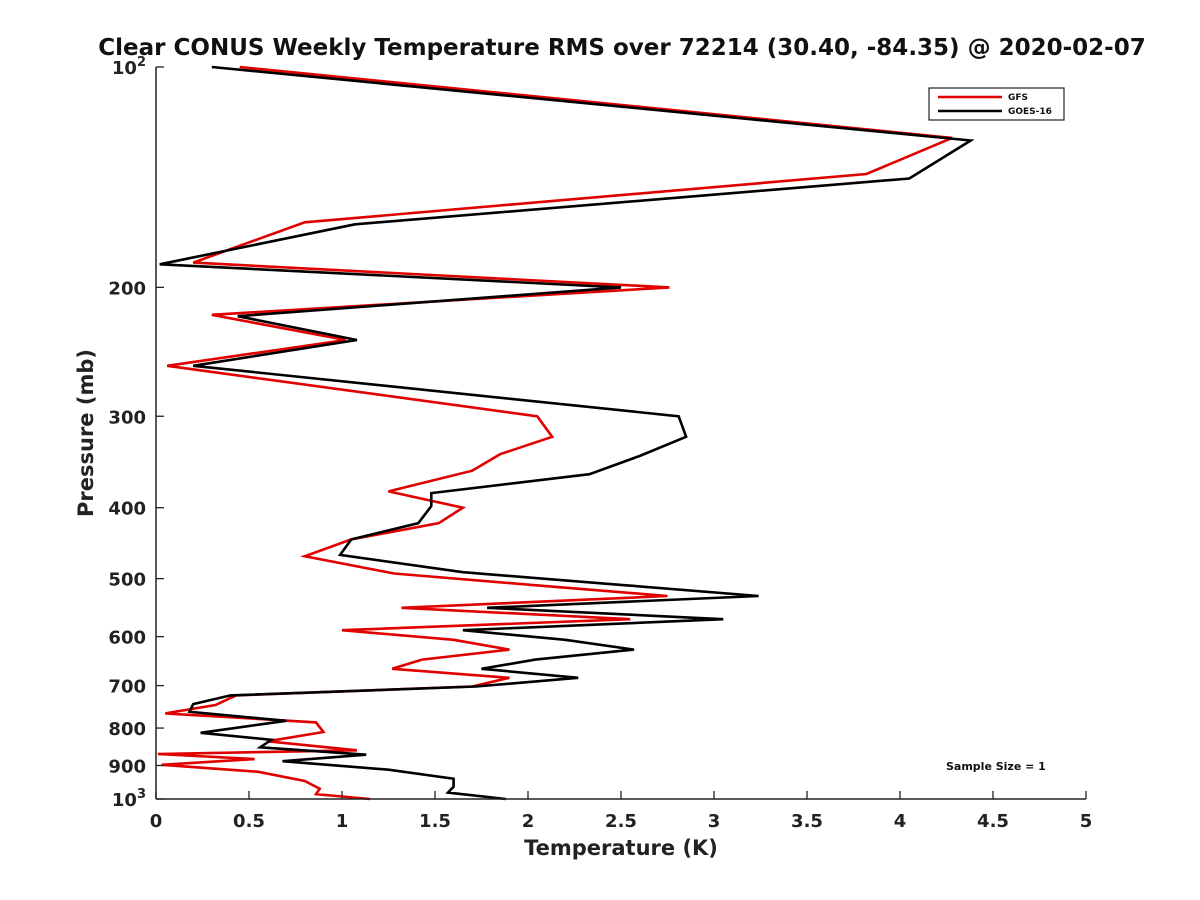  Describe the element at coordinates (1018, 98) in the screenshot. I see `legend-label-gfs: GFS` at that location.